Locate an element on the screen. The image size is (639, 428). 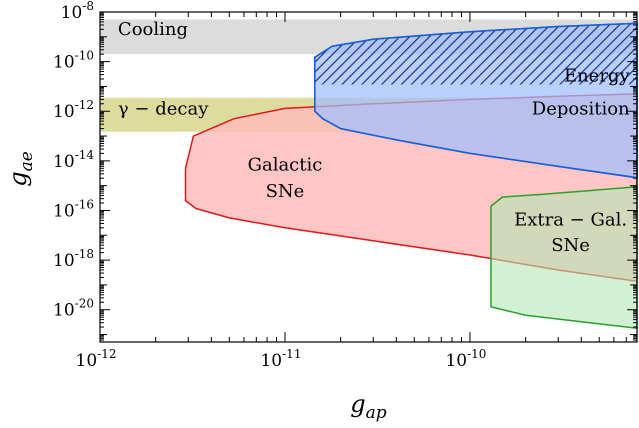
x-axis-title: gap is located at coordinates (368, 406).